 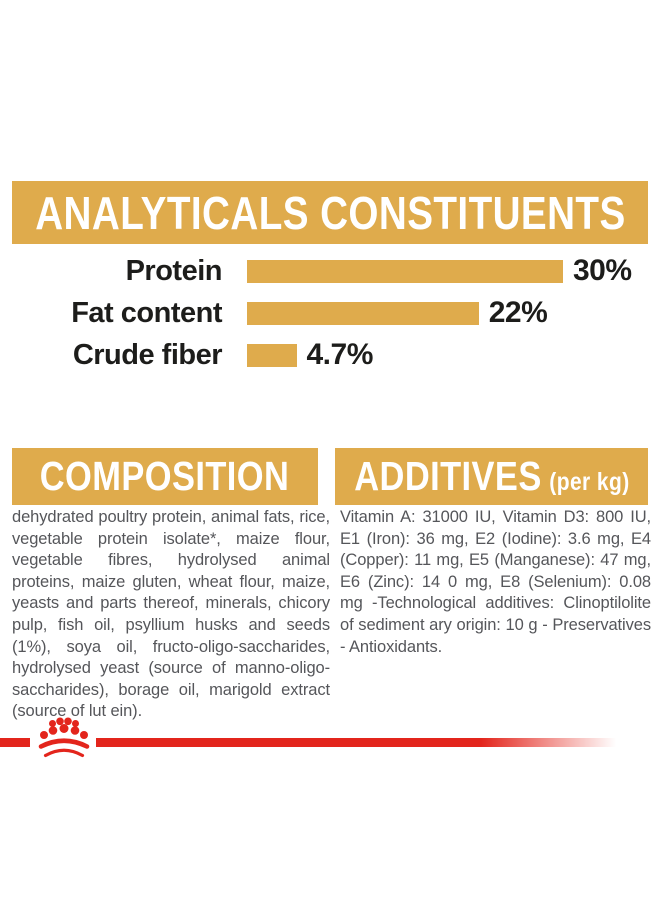 What do you see at coordinates (356, 742) in the screenshot?
I see `brand-stripe-right` at bounding box center [356, 742].